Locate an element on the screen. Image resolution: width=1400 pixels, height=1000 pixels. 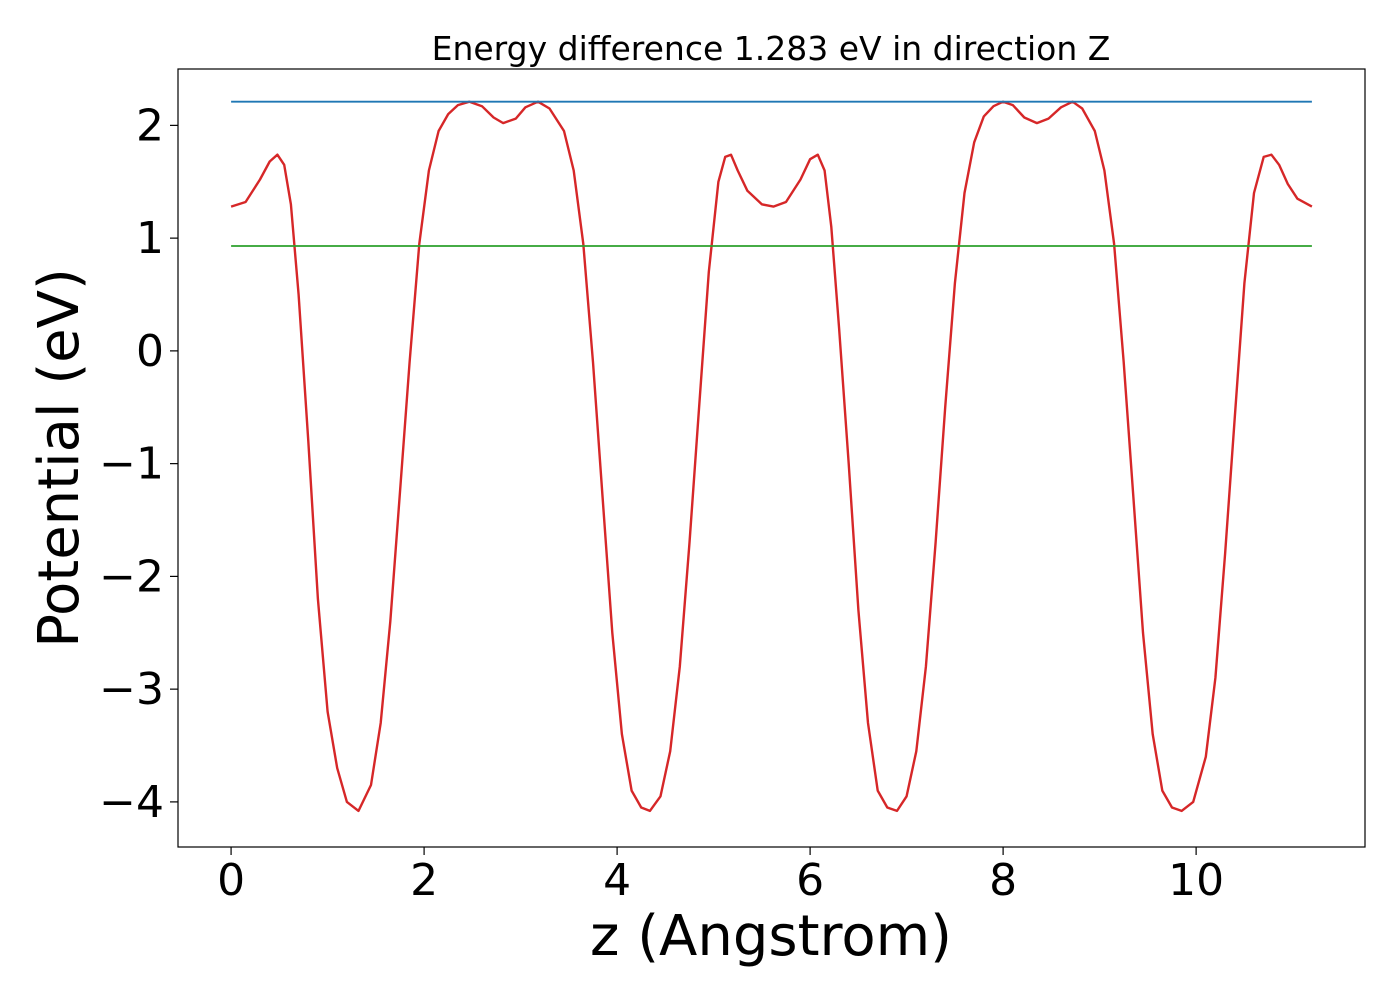
y-tick-label: 1 is located at coordinates (150, 238).